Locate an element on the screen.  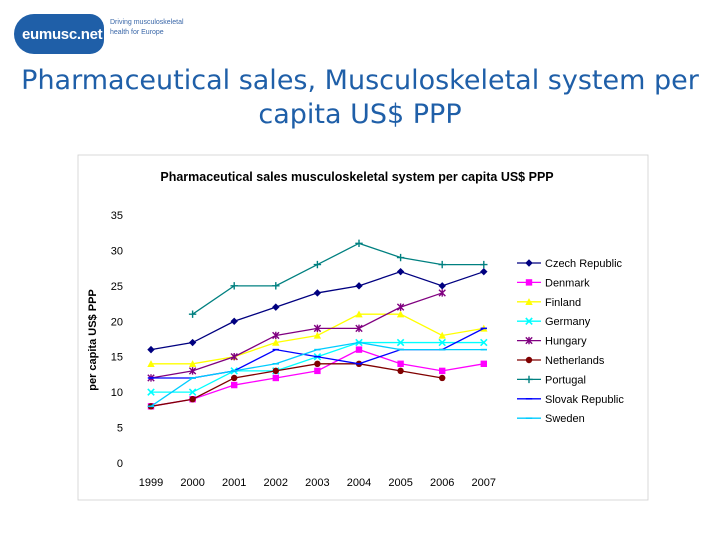
logo-tagline-line-2: health for Europe is located at coordinates (137, 32).